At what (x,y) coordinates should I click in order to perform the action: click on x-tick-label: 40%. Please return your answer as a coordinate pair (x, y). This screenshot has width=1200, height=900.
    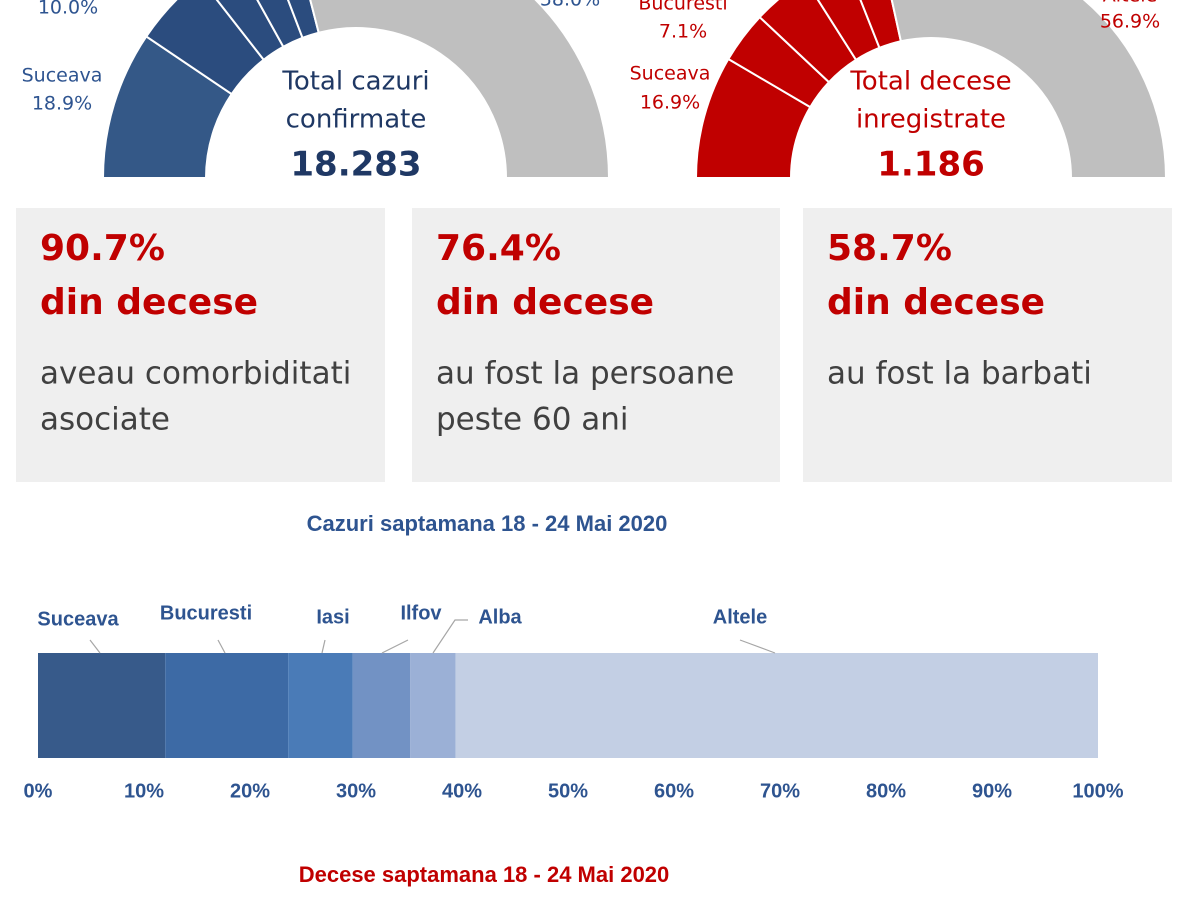
    Looking at the image, I should click on (462, 791).